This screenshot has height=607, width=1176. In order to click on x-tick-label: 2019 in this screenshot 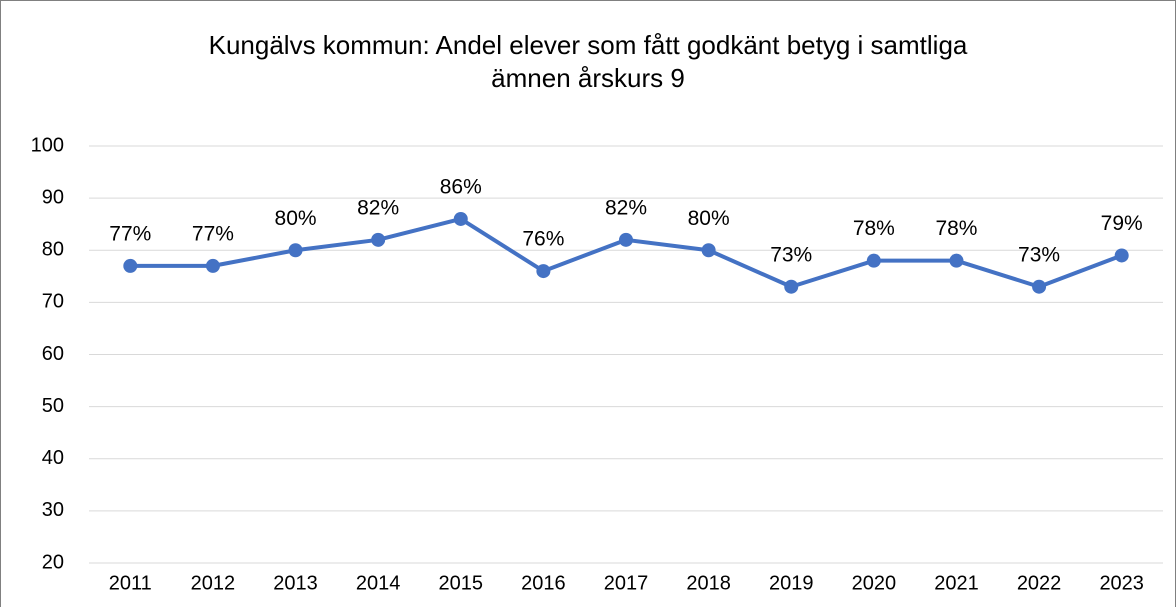, I will do `click(791, 583)`.